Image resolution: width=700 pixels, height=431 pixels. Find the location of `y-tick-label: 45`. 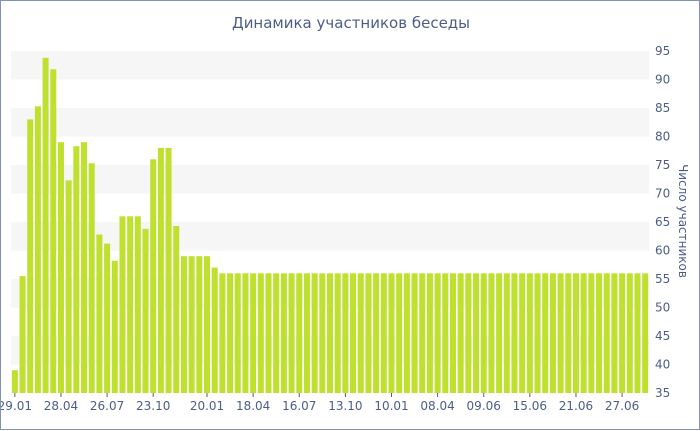

y-tick-label: 45 is located at coordinates (662, 336).